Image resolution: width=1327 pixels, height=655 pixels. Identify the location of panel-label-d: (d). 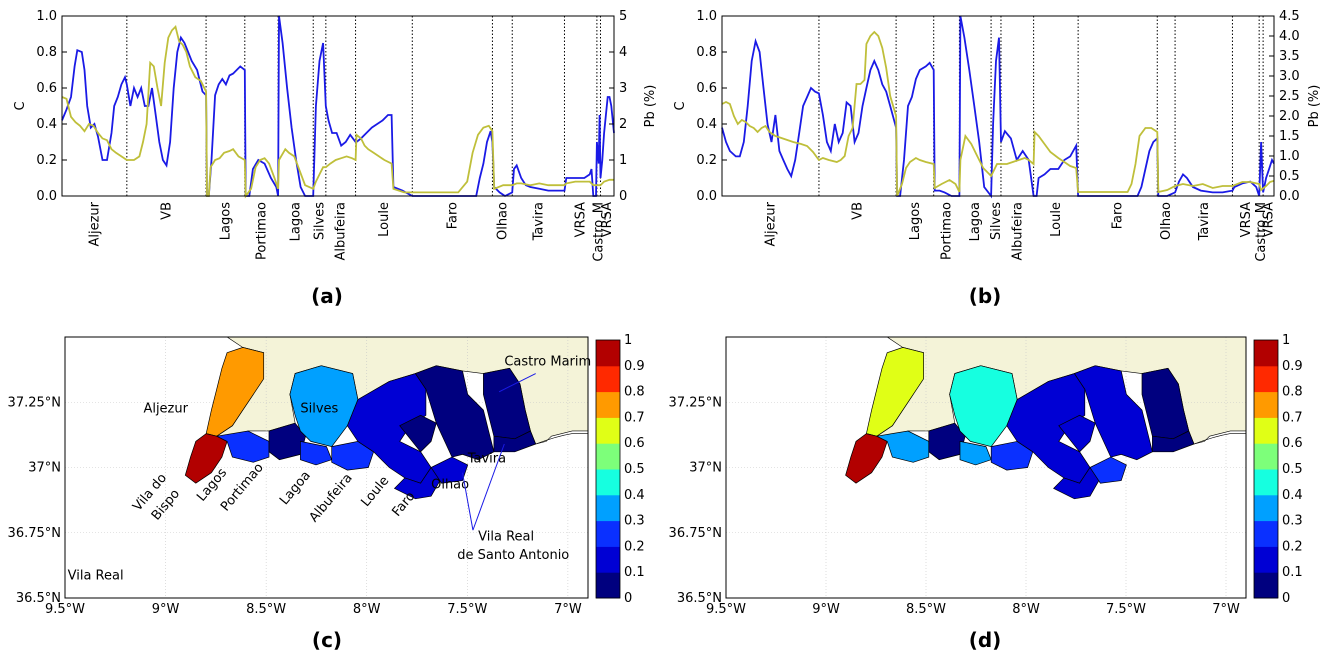
(985, 640).